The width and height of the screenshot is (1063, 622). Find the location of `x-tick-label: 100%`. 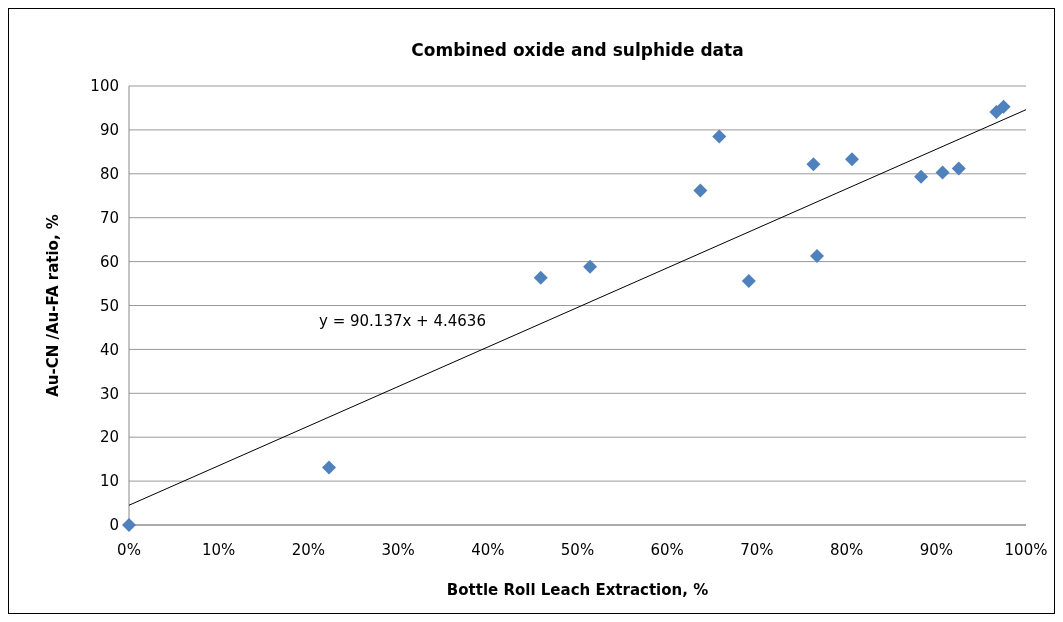

x-tick-label: 100% is located at coordinates (1026, 550).